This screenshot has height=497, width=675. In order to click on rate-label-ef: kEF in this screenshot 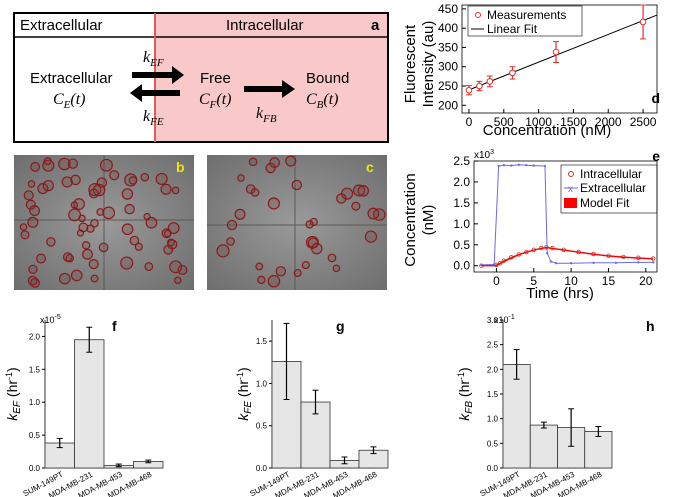, I will do `click(153, 59)`.